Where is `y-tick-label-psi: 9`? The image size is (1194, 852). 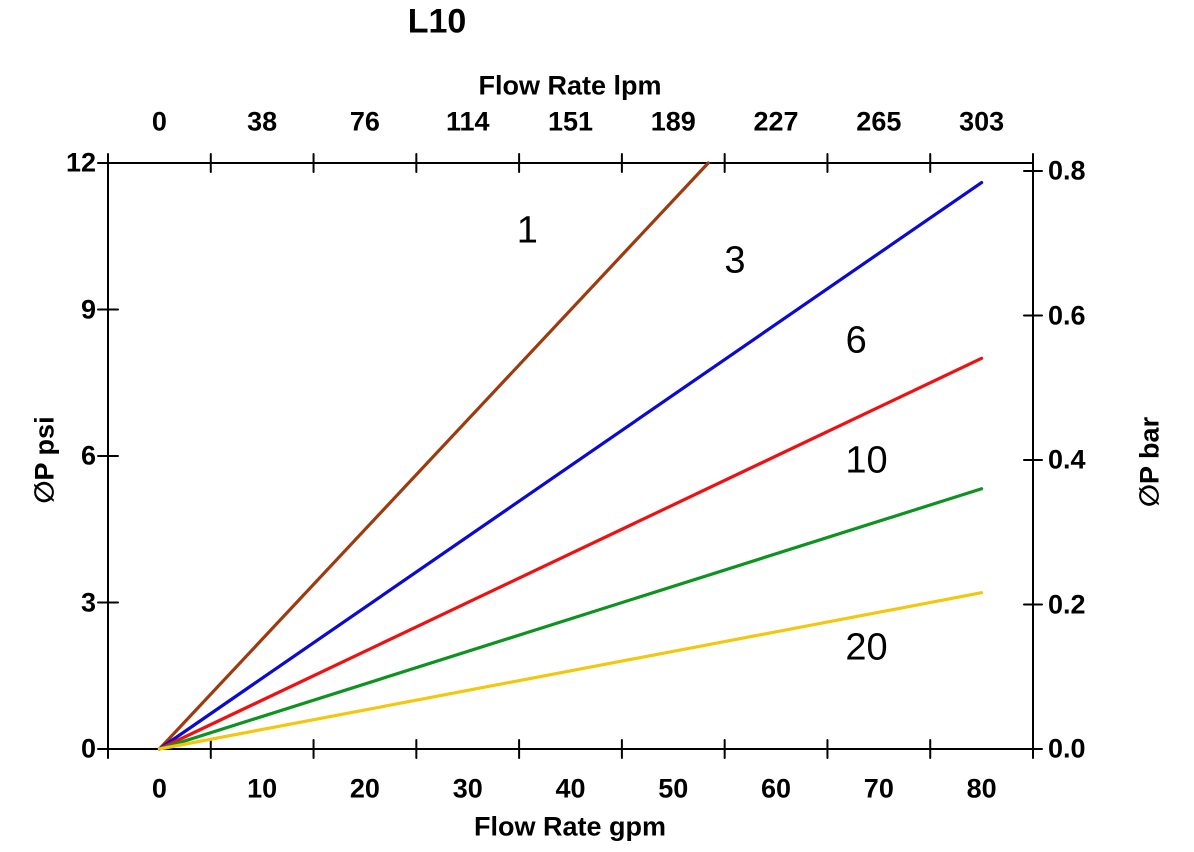 y-tick-label-psi: 9 is located at coordinates (88, 309).